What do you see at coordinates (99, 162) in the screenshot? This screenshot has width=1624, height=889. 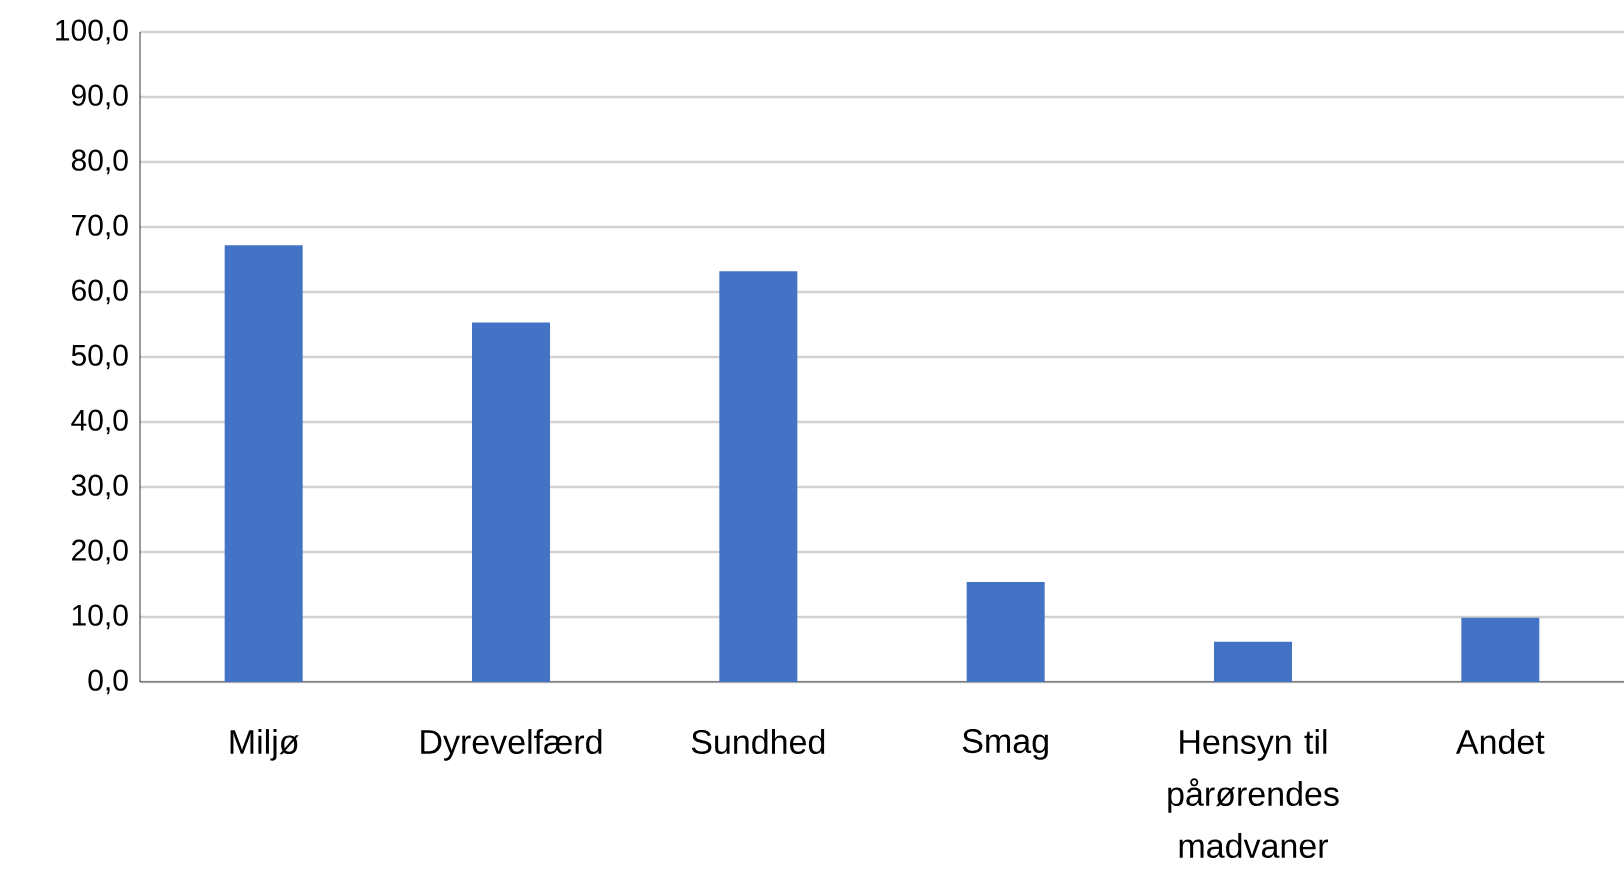 I see `y-tick-label: 80,0` at bounding box center [99, 162].